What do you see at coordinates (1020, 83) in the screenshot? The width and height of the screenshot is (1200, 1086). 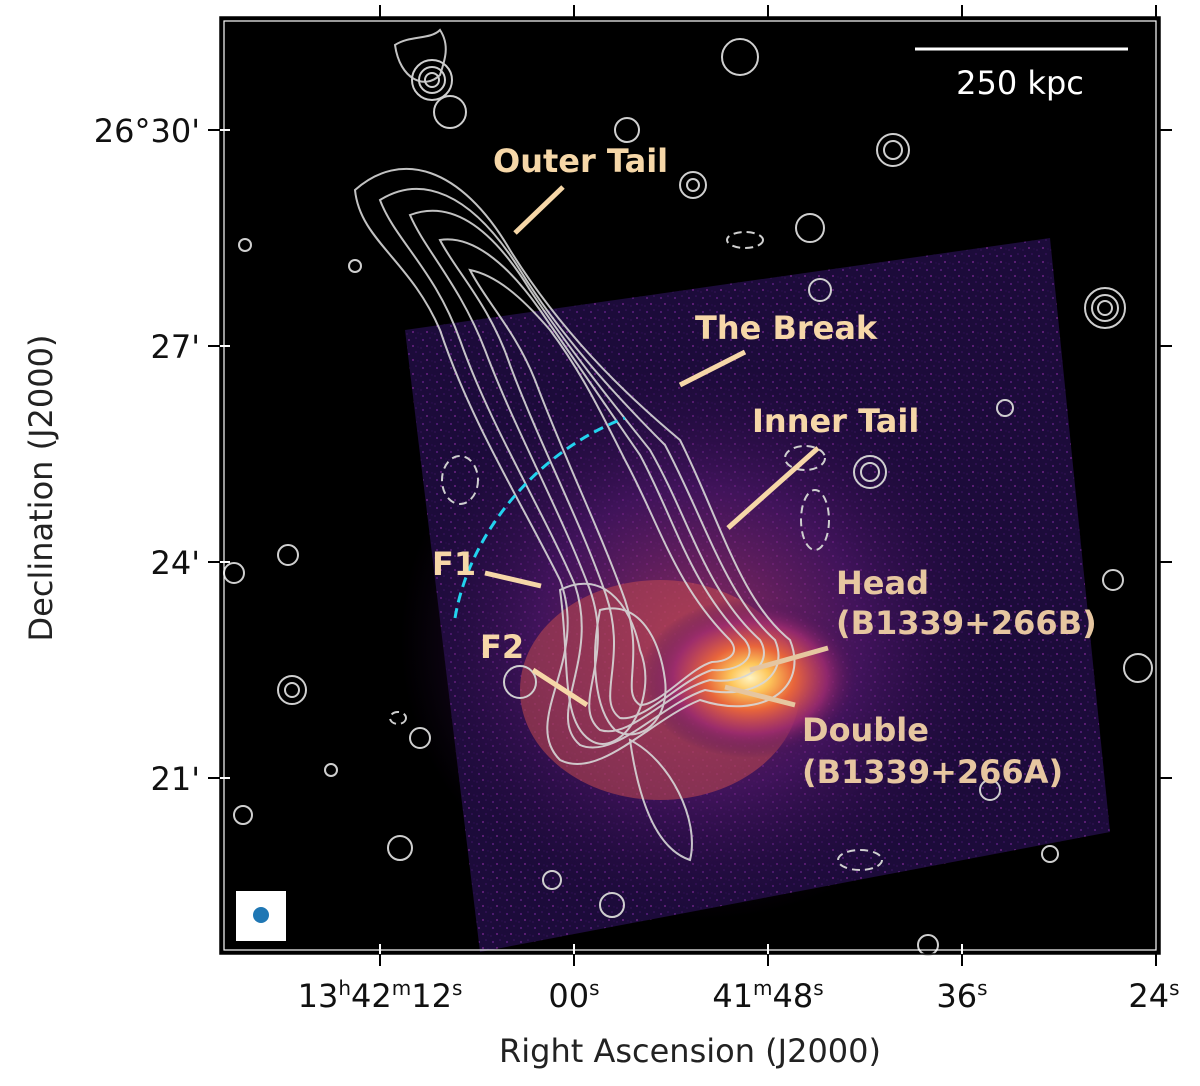 I see `scale-bar-label: 250 kpc` at bounding box center [1020, 83].